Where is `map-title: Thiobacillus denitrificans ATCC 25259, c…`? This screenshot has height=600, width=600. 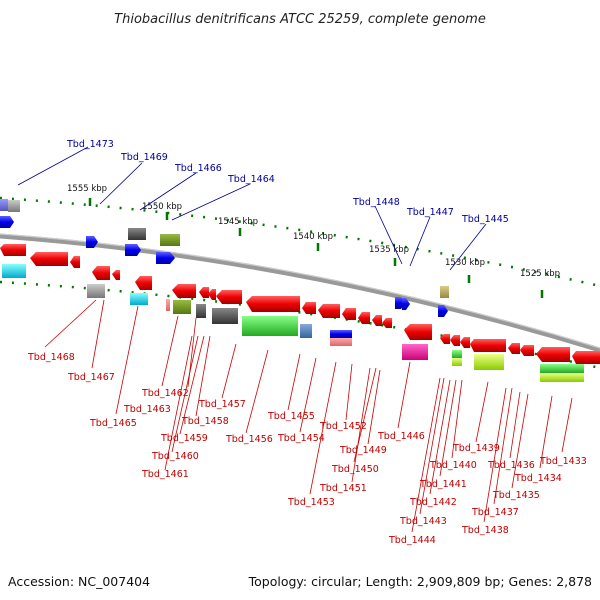 map-title: Thiobacillus denitrificans ATCC 25259, c… is located at coordinates (300, 19).